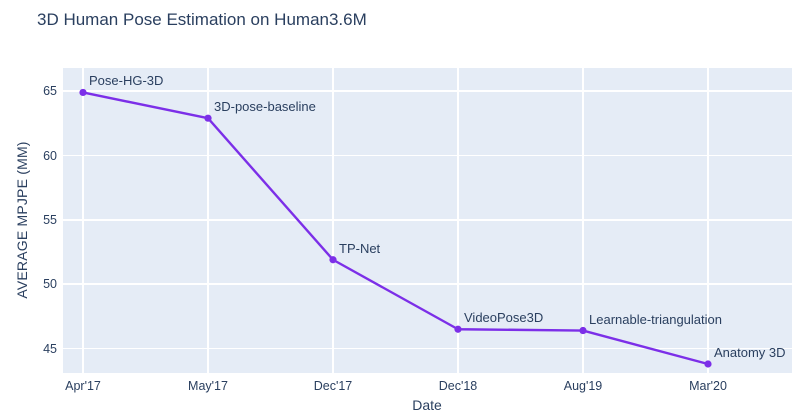 This screenshot has width=799, height=420. Describe the element at coordinates (458, 386) in the screenshot. I see `x-tick-label: Dec'18` at that location.